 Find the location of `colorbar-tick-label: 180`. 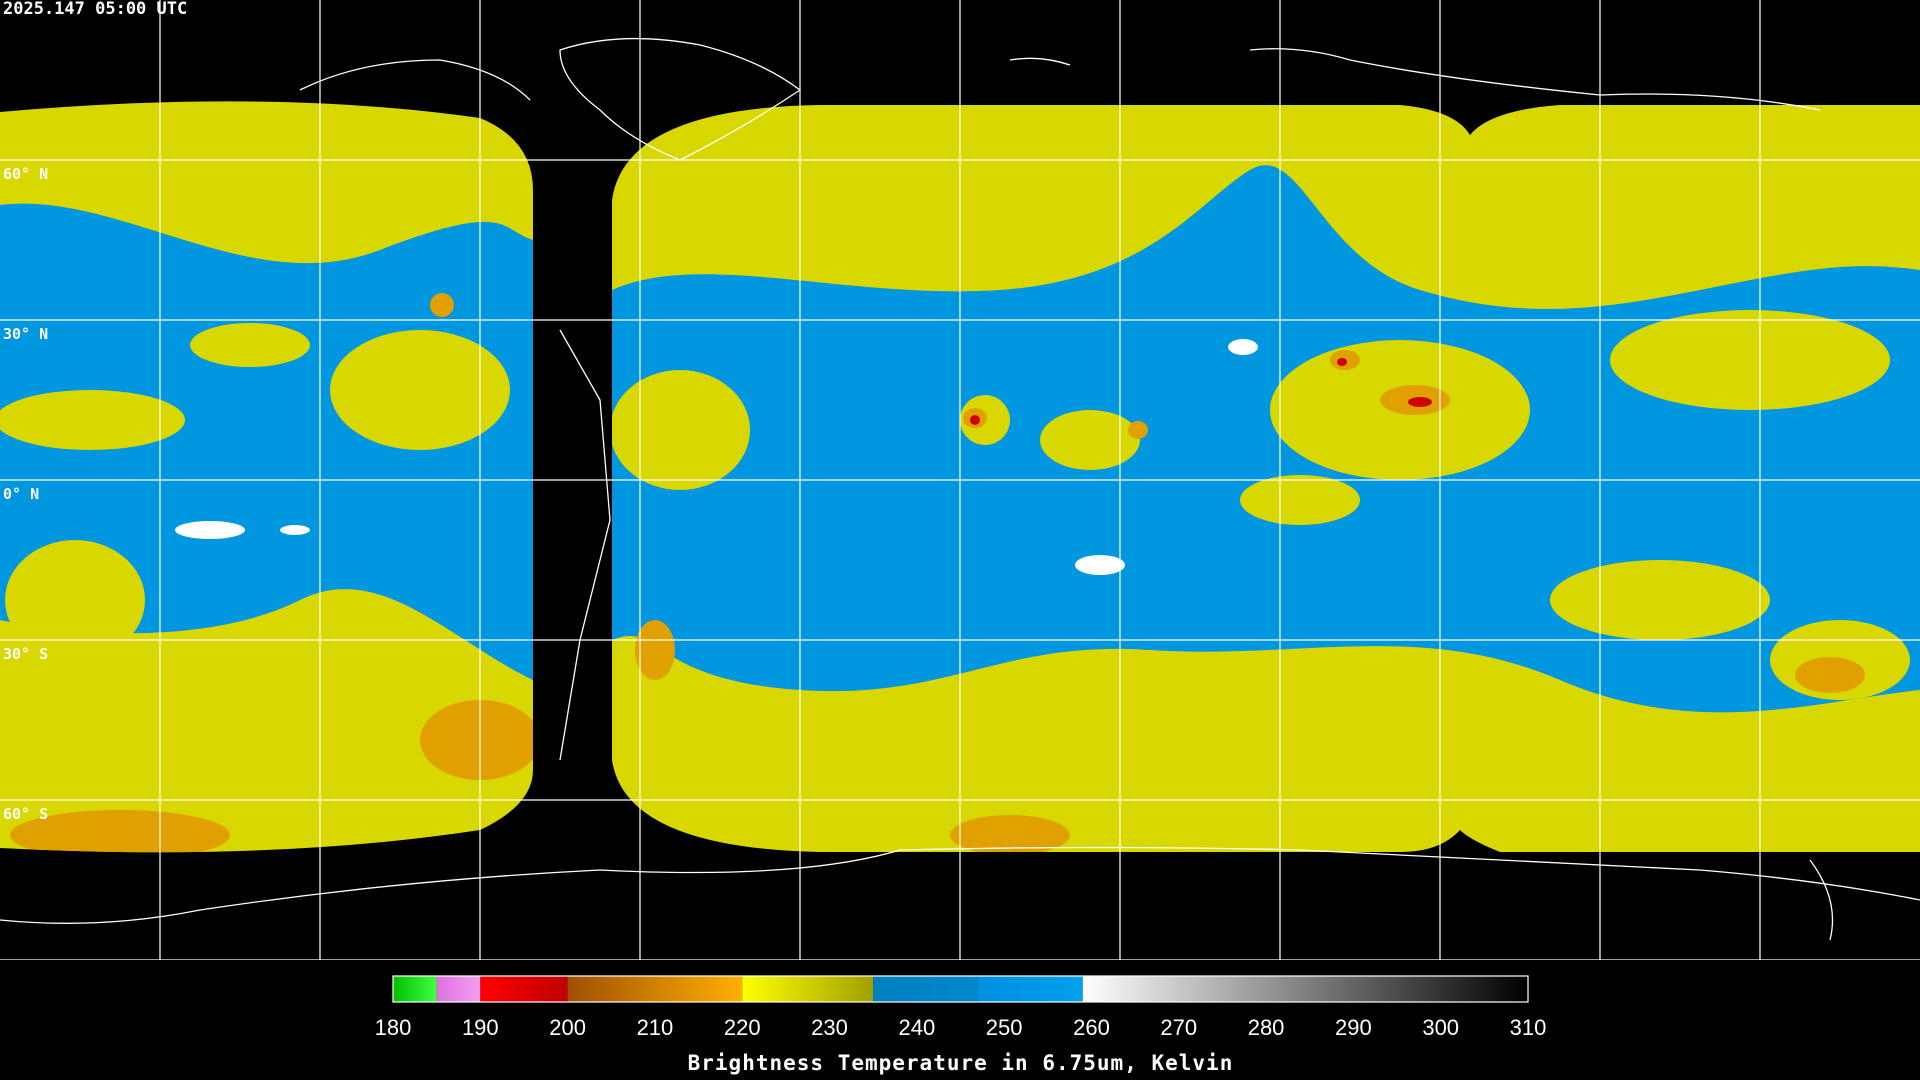

colorbar-tick-label: 180 is located at coordinates (393, 1027).